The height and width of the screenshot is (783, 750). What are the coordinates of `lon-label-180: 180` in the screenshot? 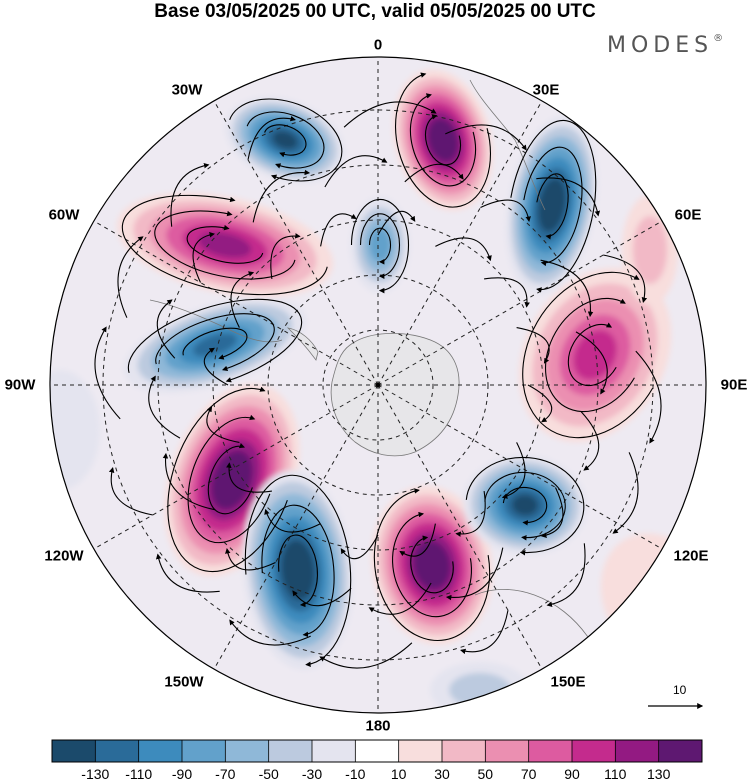 It's located at (378, 726).